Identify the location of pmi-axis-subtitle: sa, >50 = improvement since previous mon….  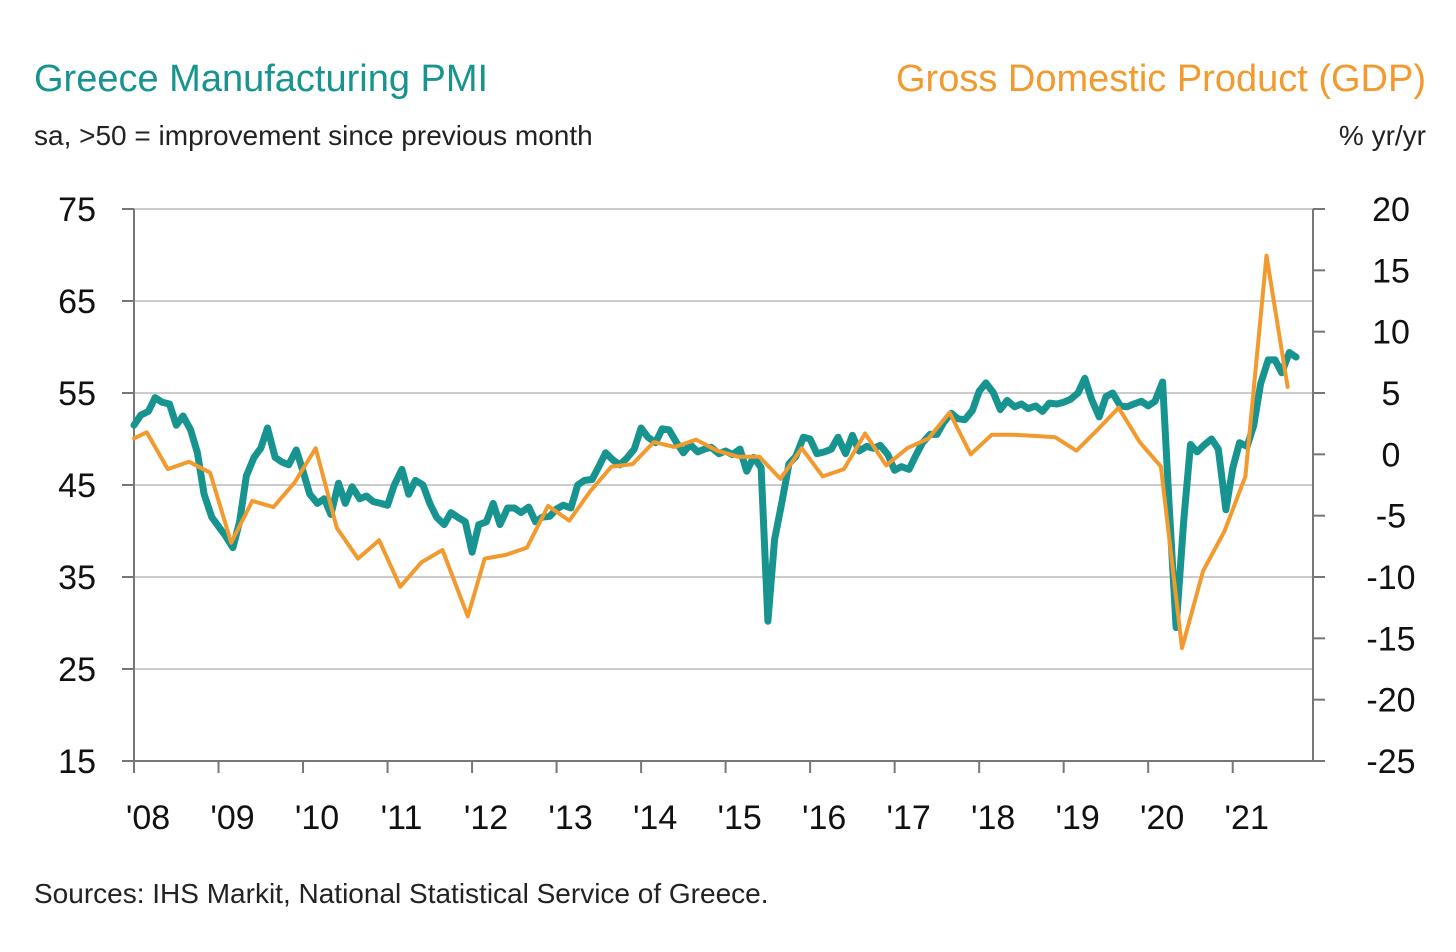
(313, 135).